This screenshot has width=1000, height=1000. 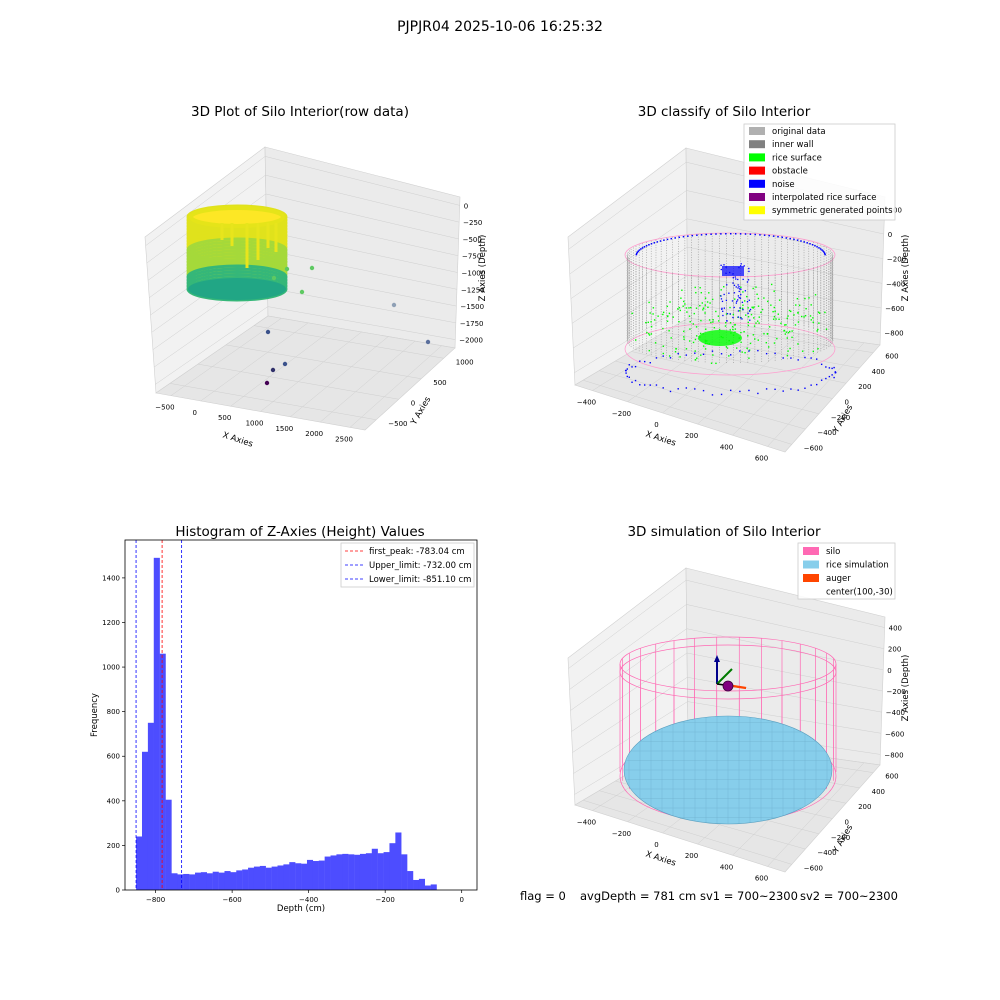 I want to click on p1-y-tick: 1000, so click(x=465, y=362).